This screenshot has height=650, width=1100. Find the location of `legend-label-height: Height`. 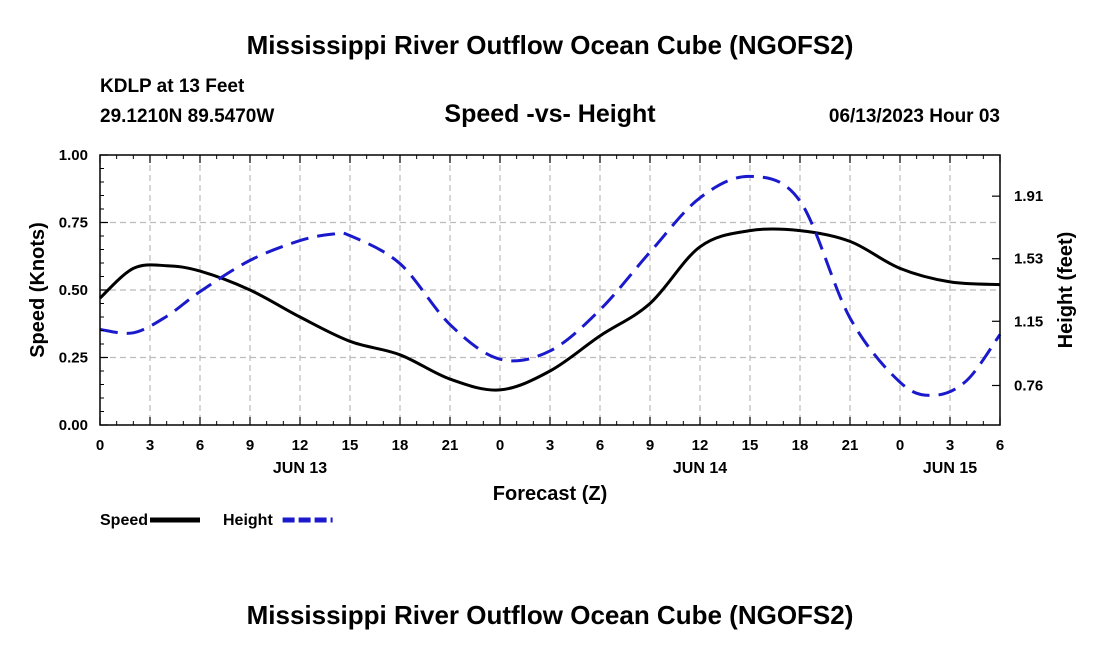

legend-label-height: Height is located at coordinates (248, 520).